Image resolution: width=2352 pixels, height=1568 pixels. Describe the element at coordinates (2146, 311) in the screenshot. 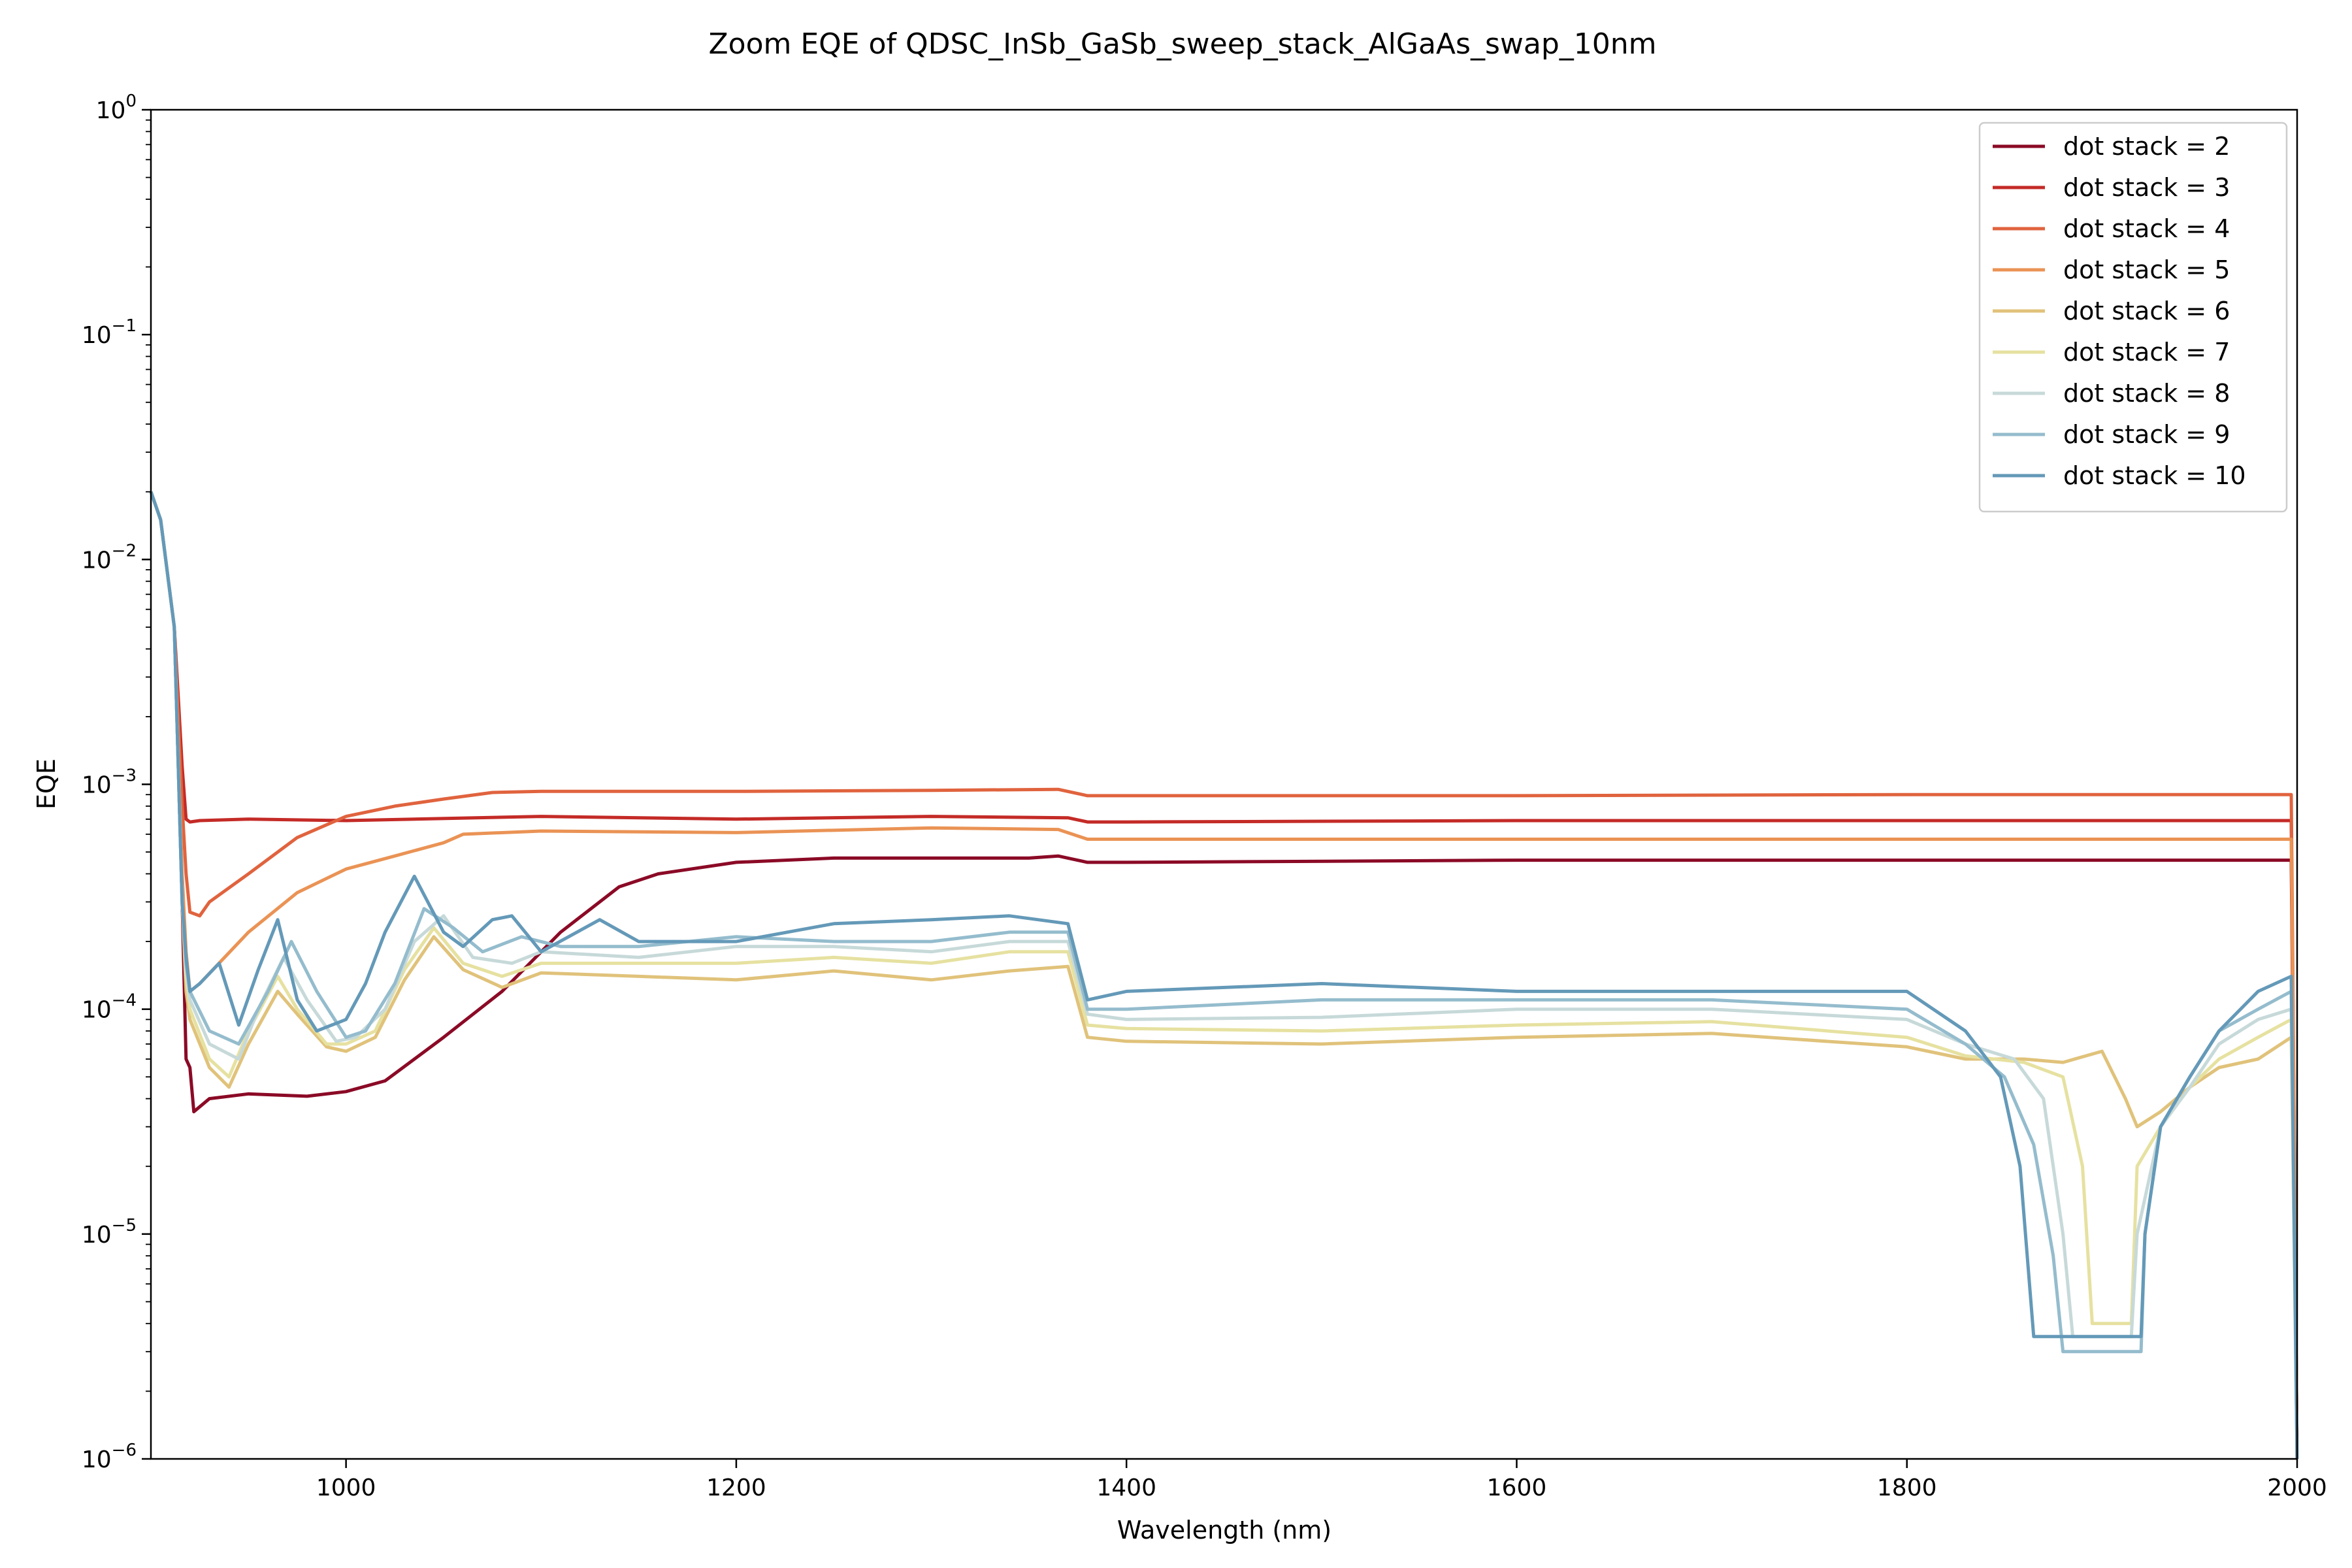

I see `legend-entry-label: dot stack = 6` at that location.